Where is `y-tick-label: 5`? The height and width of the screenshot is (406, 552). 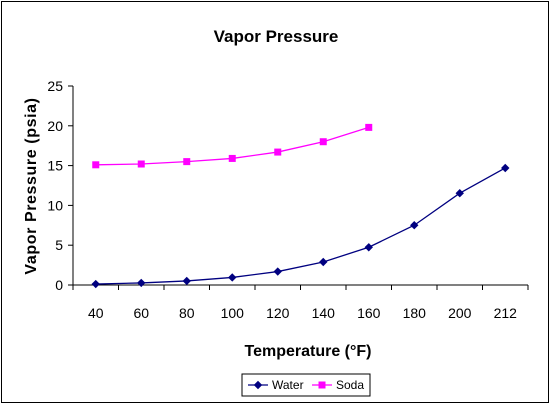
y-tick-label: 5 is located at coordinates (59, 245).